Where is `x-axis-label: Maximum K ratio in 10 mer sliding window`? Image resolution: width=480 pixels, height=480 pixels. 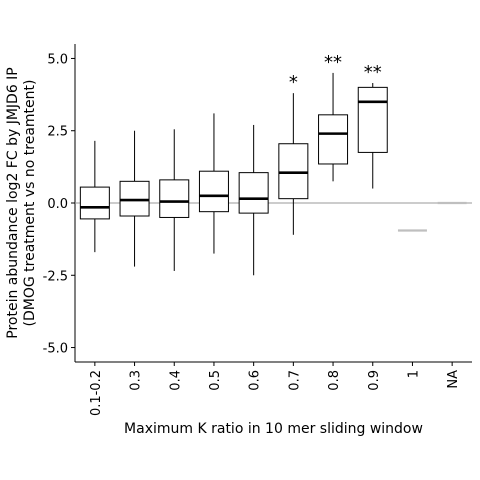 x-axis-label: Maximum K ratio in 10 mer sliding window is located at coordinates (273, 429).